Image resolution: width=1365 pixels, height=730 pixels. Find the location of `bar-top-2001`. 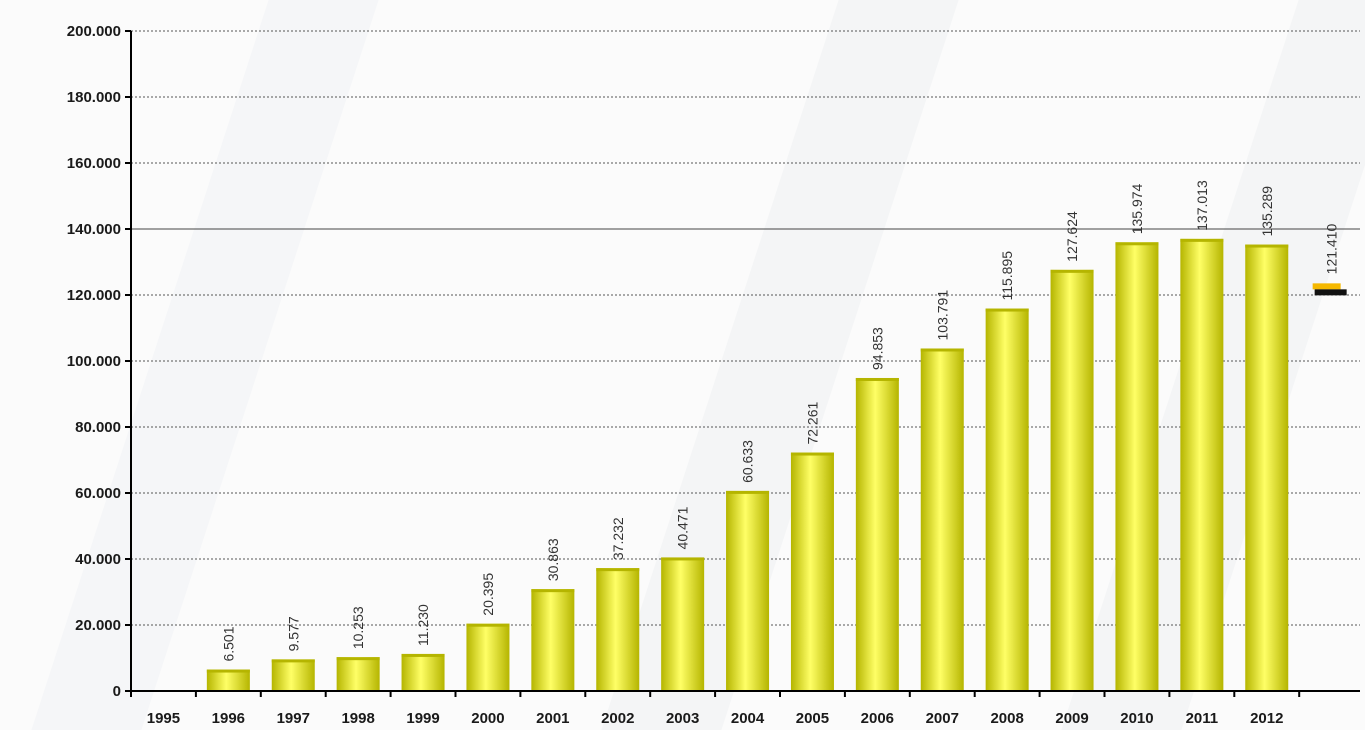

bar-top-2001 is located at coordinates (553, 591).